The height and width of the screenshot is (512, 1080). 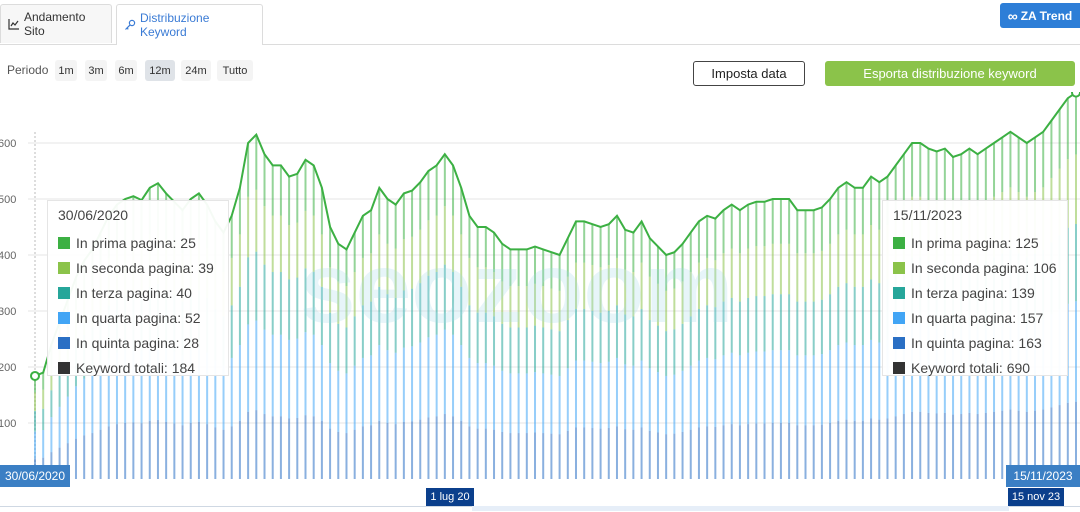 I want to click on period-tutto-button: Tutto, so click(x=235, y=70).